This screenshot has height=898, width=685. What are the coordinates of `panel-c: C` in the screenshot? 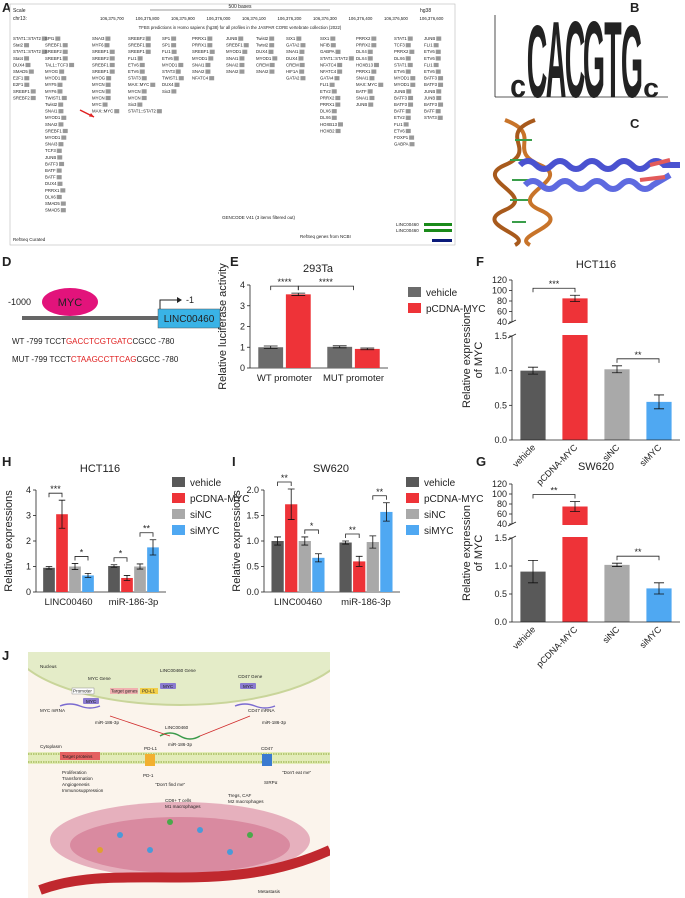 It's located at (586, 181).